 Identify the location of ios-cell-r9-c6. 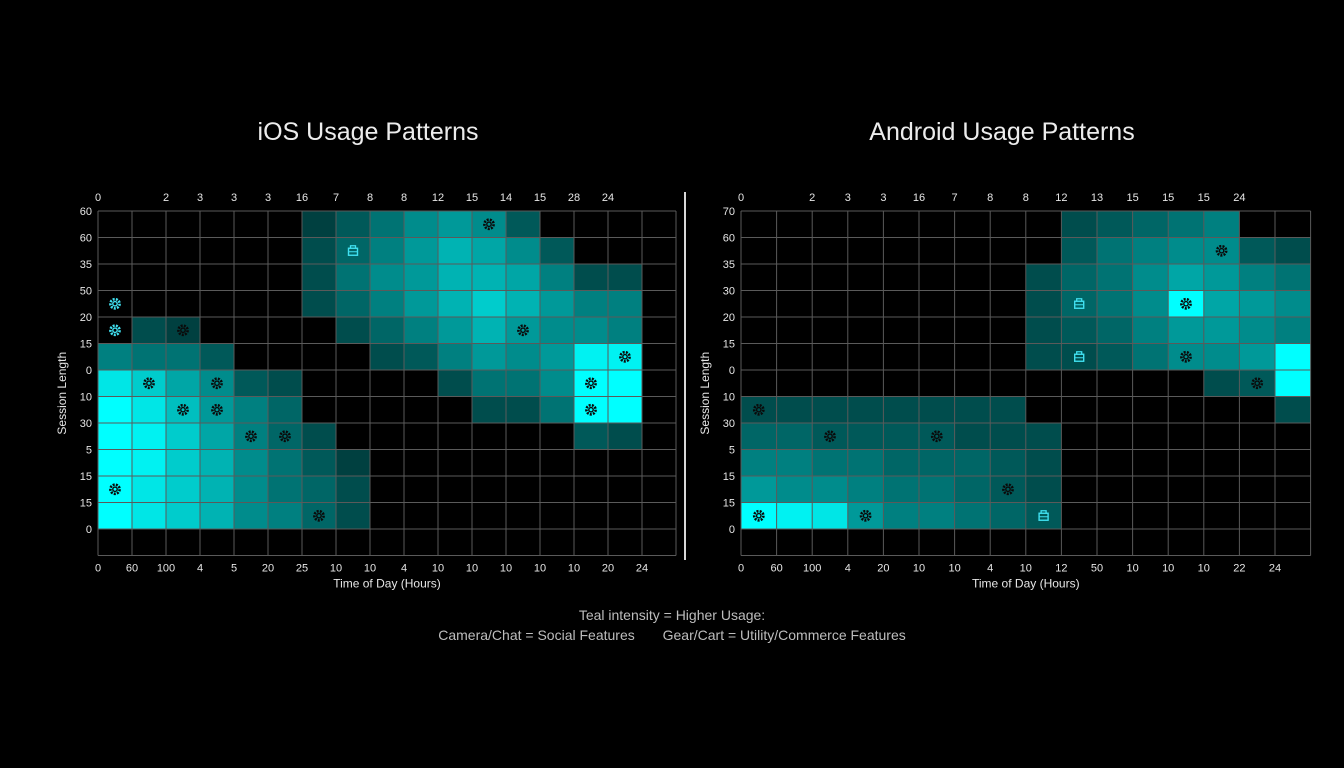
(319, 462).